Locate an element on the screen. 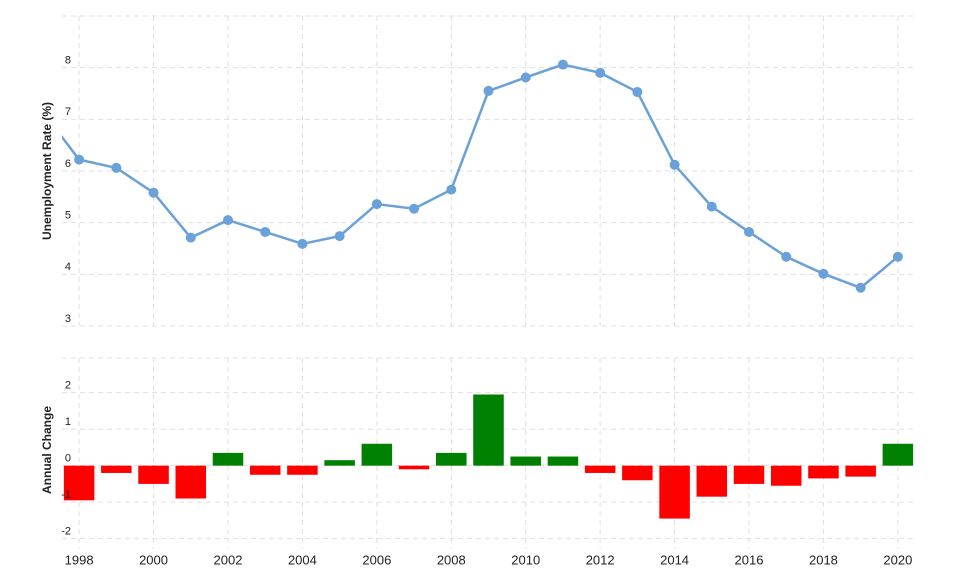 This screenshot has height=578, width=978. y-tick-label: -1 is located at coordinates (66, 495).